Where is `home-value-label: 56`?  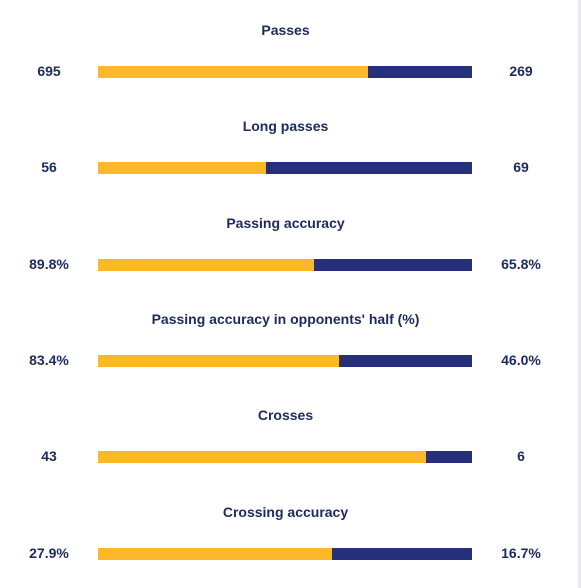
home-value-label: 56 is located at coordinates (49, 167).